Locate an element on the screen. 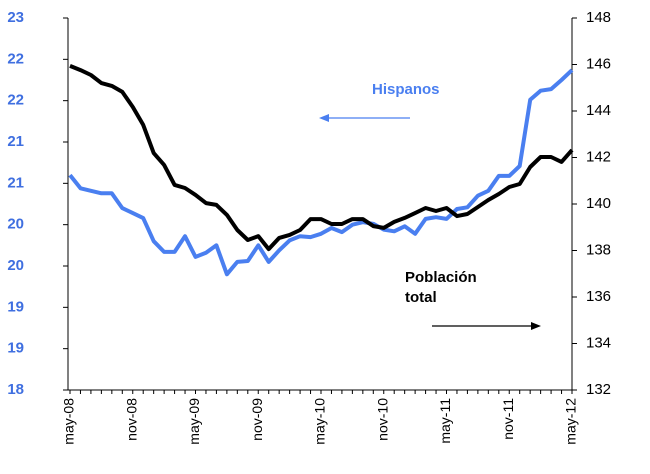 The height and width of the screenshot is (474, 650). x-tick-label: may-09 is located at coordinates (194, 421).